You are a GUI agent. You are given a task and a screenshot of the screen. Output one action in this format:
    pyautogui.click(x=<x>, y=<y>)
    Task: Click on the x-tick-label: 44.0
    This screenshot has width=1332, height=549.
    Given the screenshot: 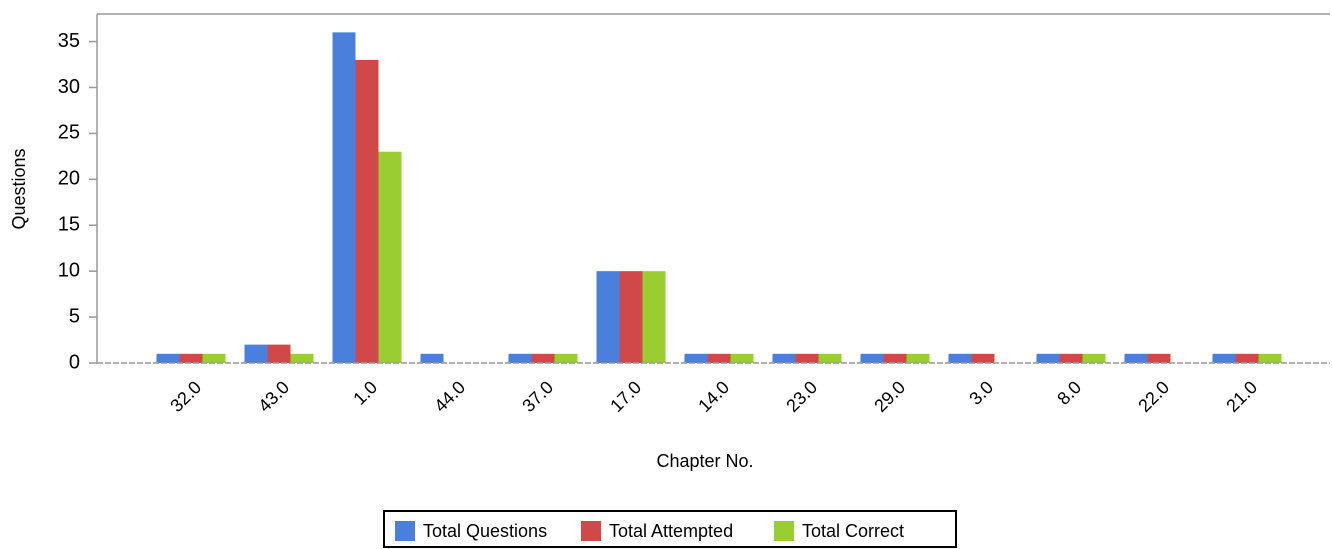 What is the action you would take?
    pyautogui.click(x=449, y=396)
    